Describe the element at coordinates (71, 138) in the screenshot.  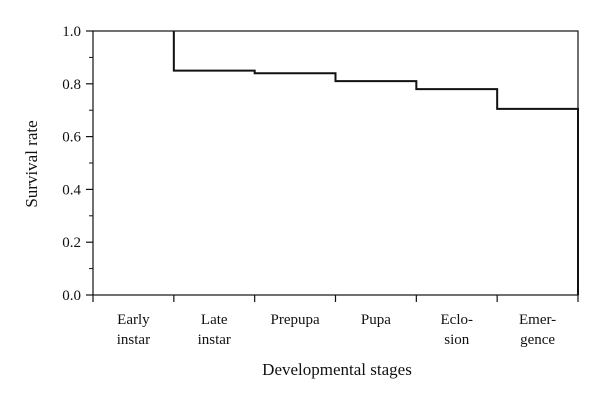
I see `y-tick-label: 0.6` at that location.